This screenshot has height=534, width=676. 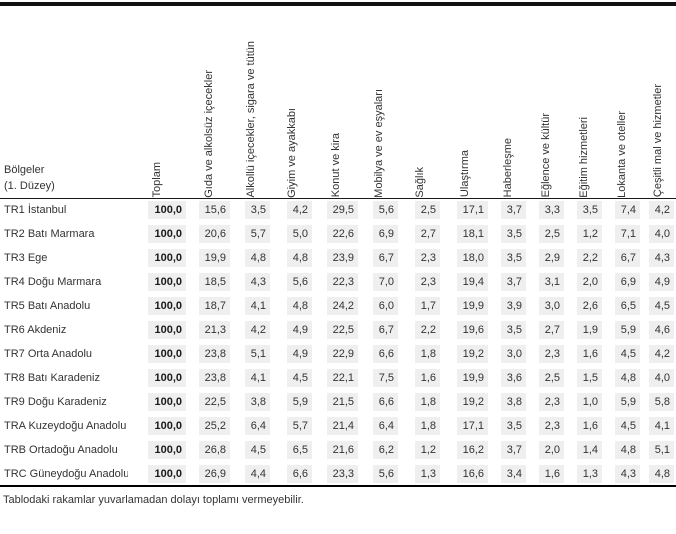 I want to click on value-cell: 1,8, so click(x=421, y=354).